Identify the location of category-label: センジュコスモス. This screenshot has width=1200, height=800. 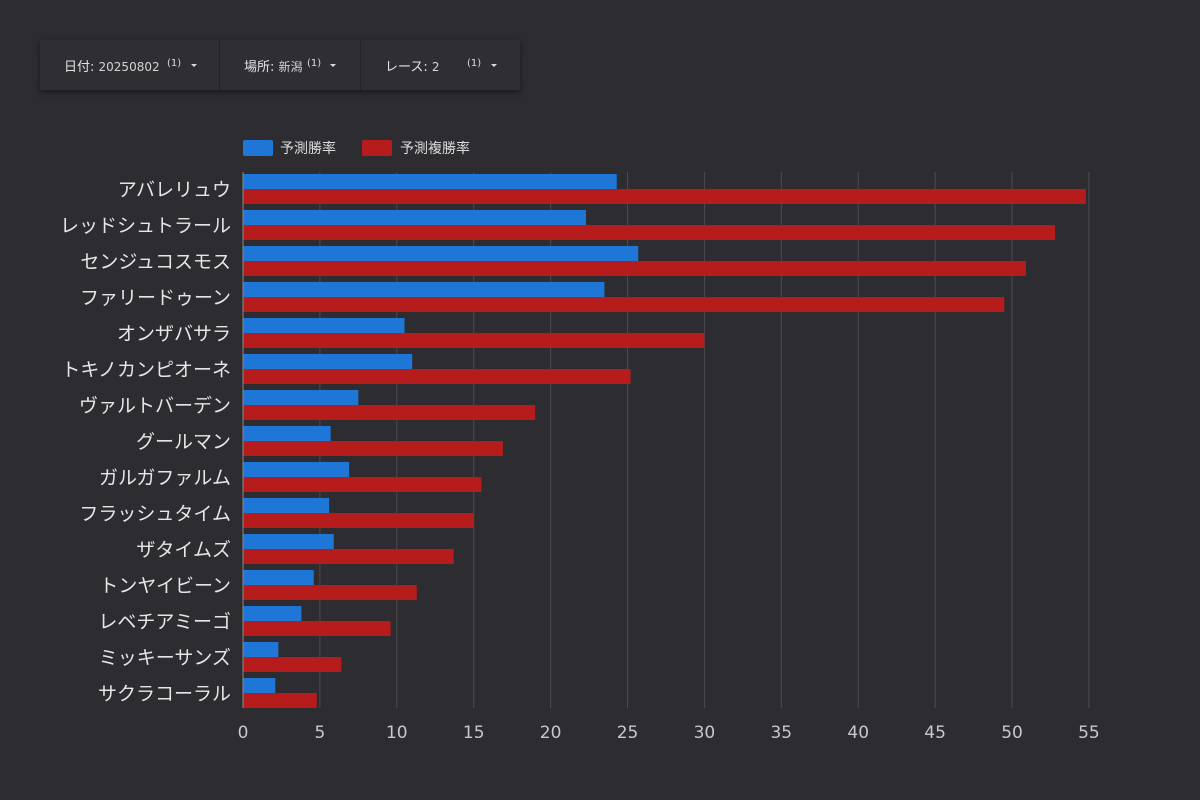
(155, 262).